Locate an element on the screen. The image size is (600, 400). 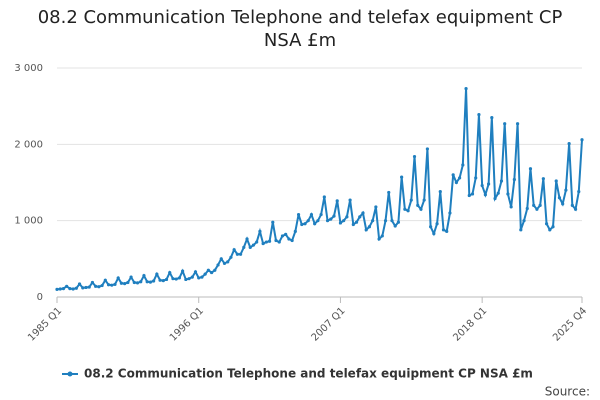
source: Source: is located at coordinates (567, 392).